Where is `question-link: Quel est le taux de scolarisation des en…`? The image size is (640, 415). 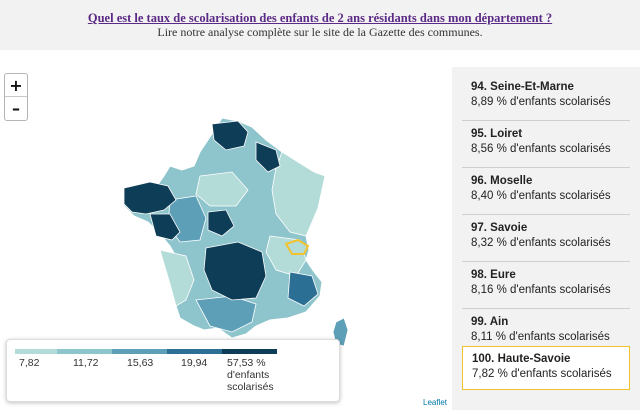
question-link: Quel est le taux de scolarisation des en… is located at coordinates (320, 18).